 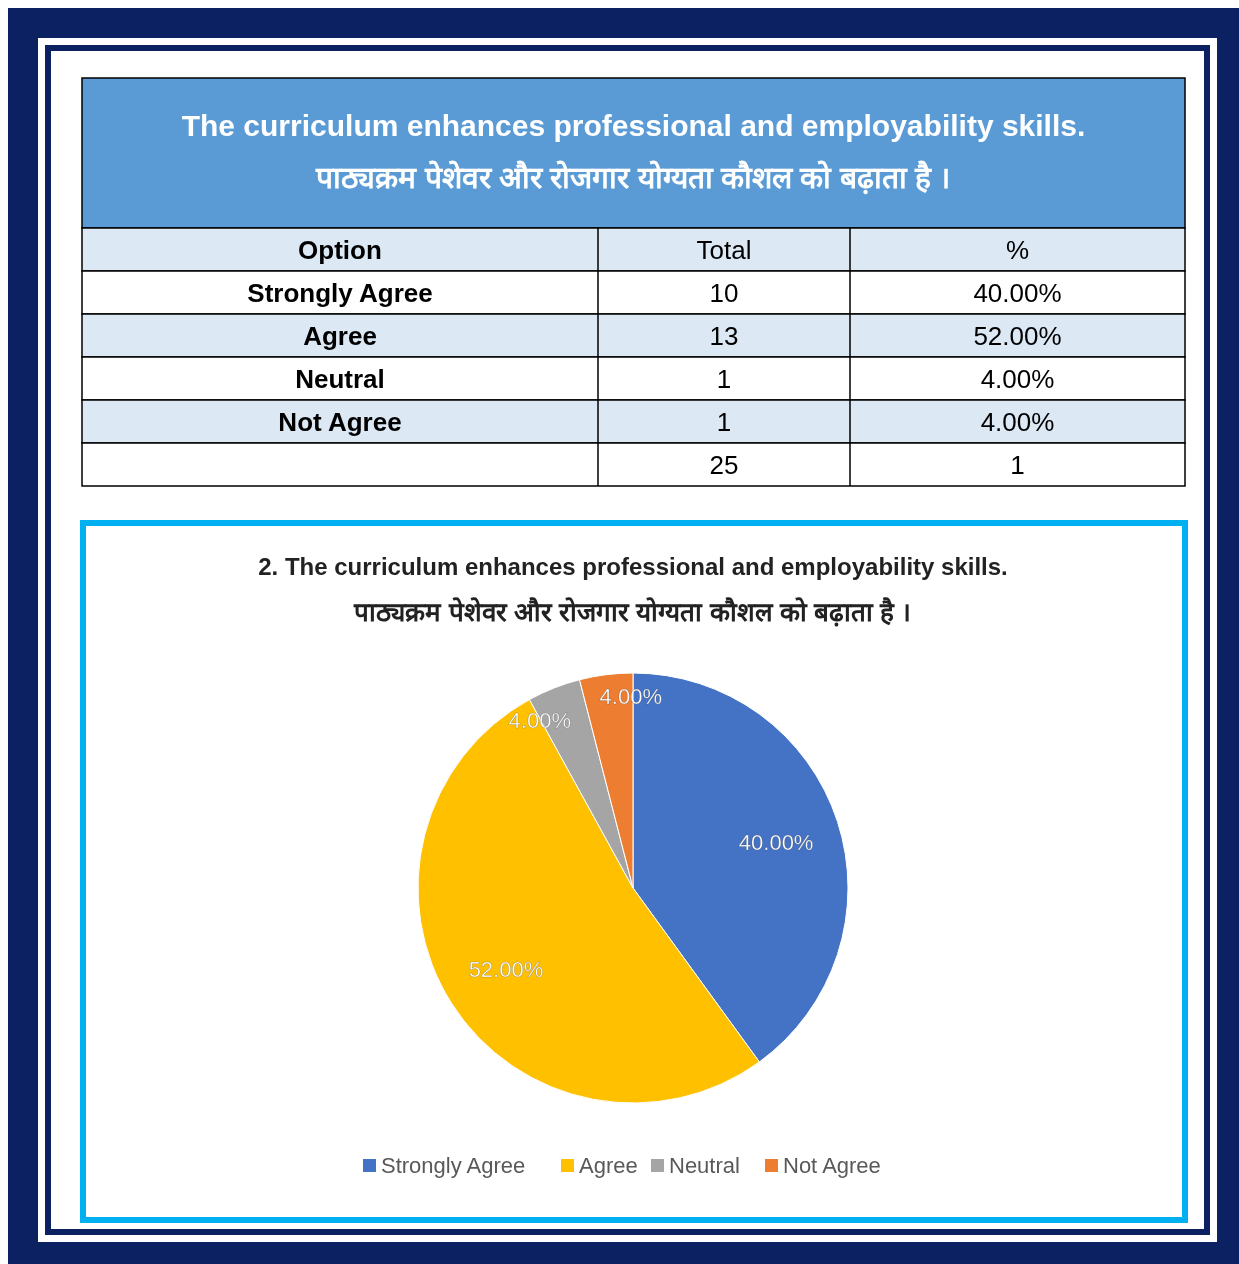 What do you see at coordinates (724, 335) in the screenshot?
I see `data-label: 13` at bounding box center [724, 335].